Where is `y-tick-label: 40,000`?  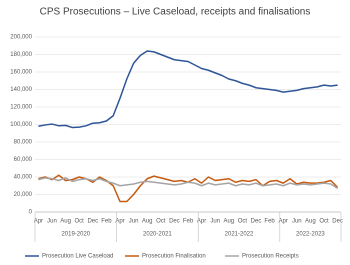 y-tick-label: 40,000 is located at coordinates (23, 178).